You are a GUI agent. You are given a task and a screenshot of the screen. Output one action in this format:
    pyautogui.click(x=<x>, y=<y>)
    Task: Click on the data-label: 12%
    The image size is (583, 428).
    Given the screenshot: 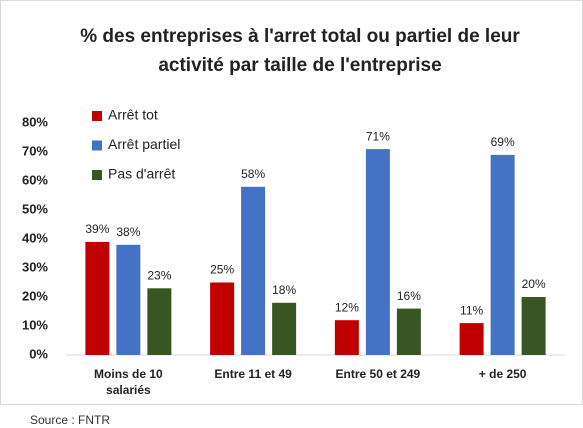 What is the action you would take?
    pyautogui.click(x=347, y=307)
    